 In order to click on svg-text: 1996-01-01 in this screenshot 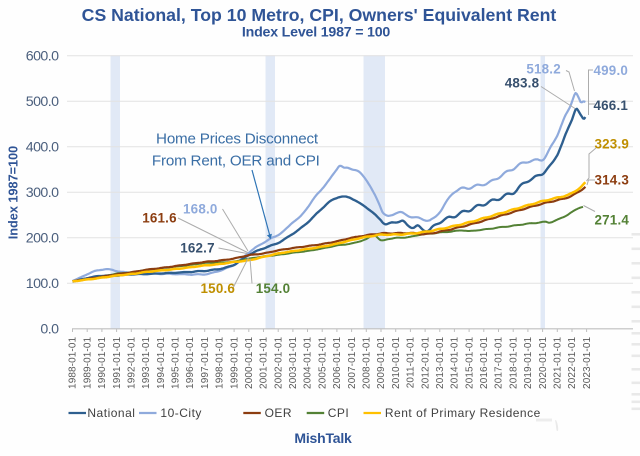, I will do `click(190, 362)`.